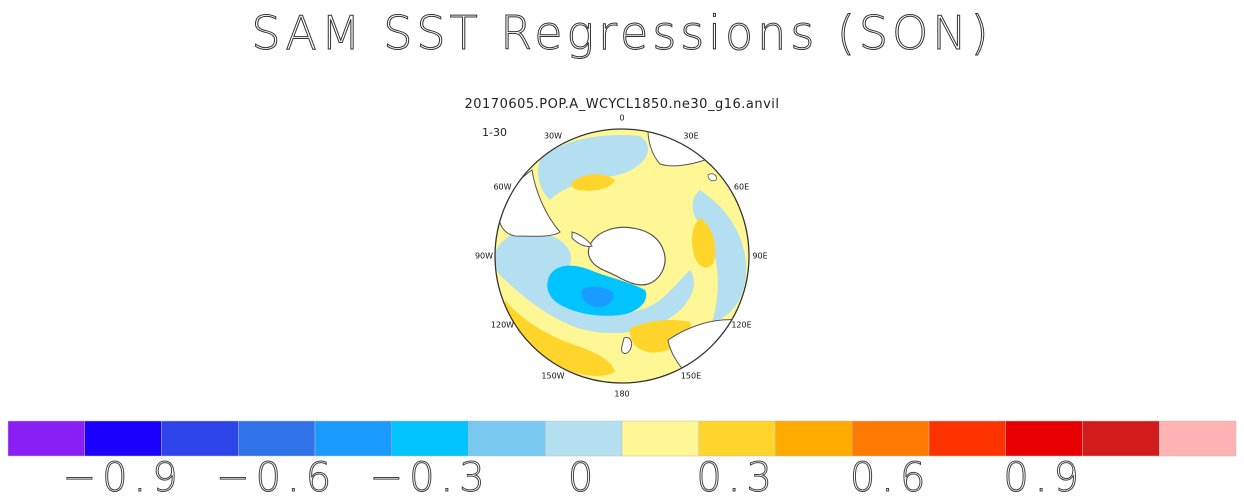  Describe the element at coordinates (704, 243) in the screenshot. I see `field-region-indian-ocean-positive` at that location.